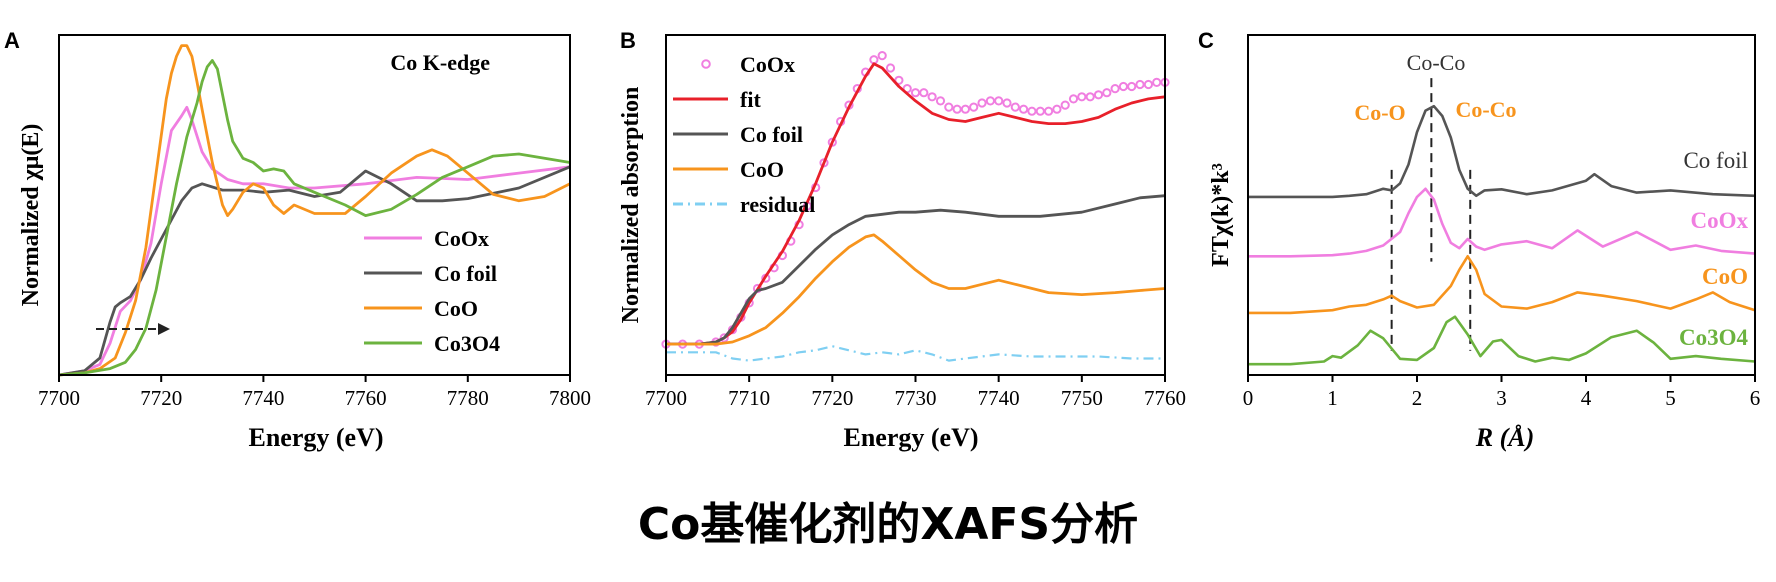 This screenshot has width=1776, height=582. I want to click on panel-label-c: C, so click(1206, 40).